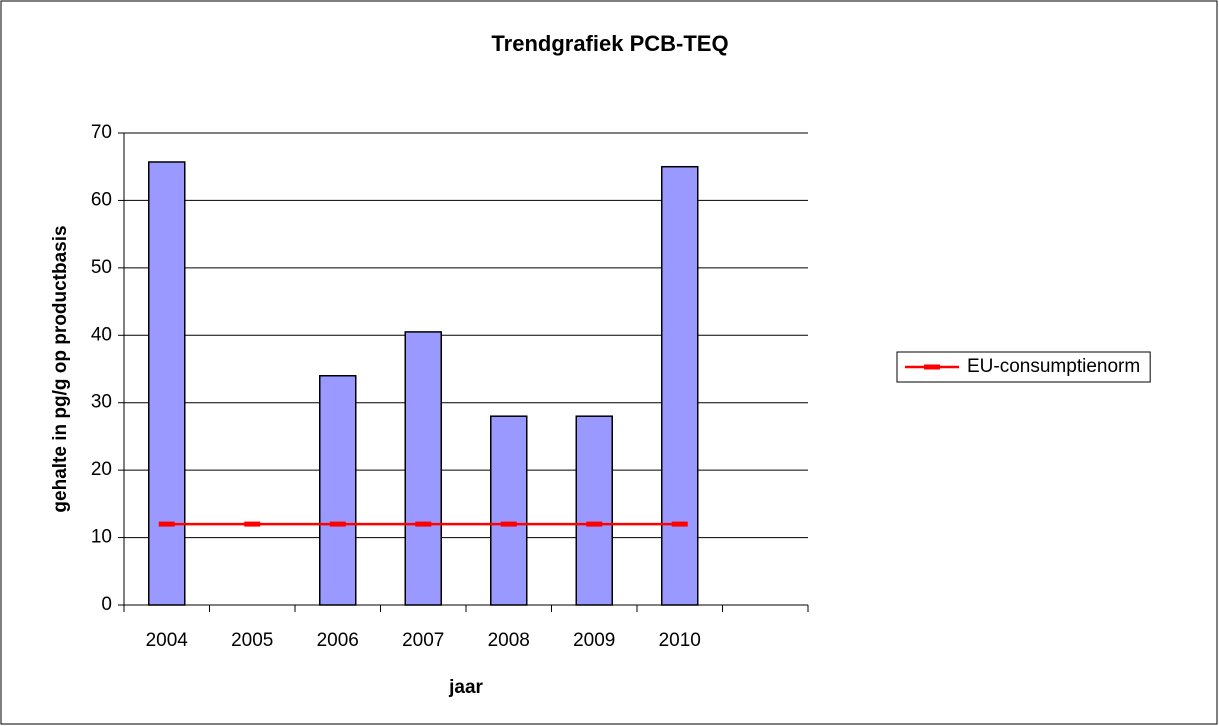  I want to click on y-tick-label: 20, so click(101, 469).